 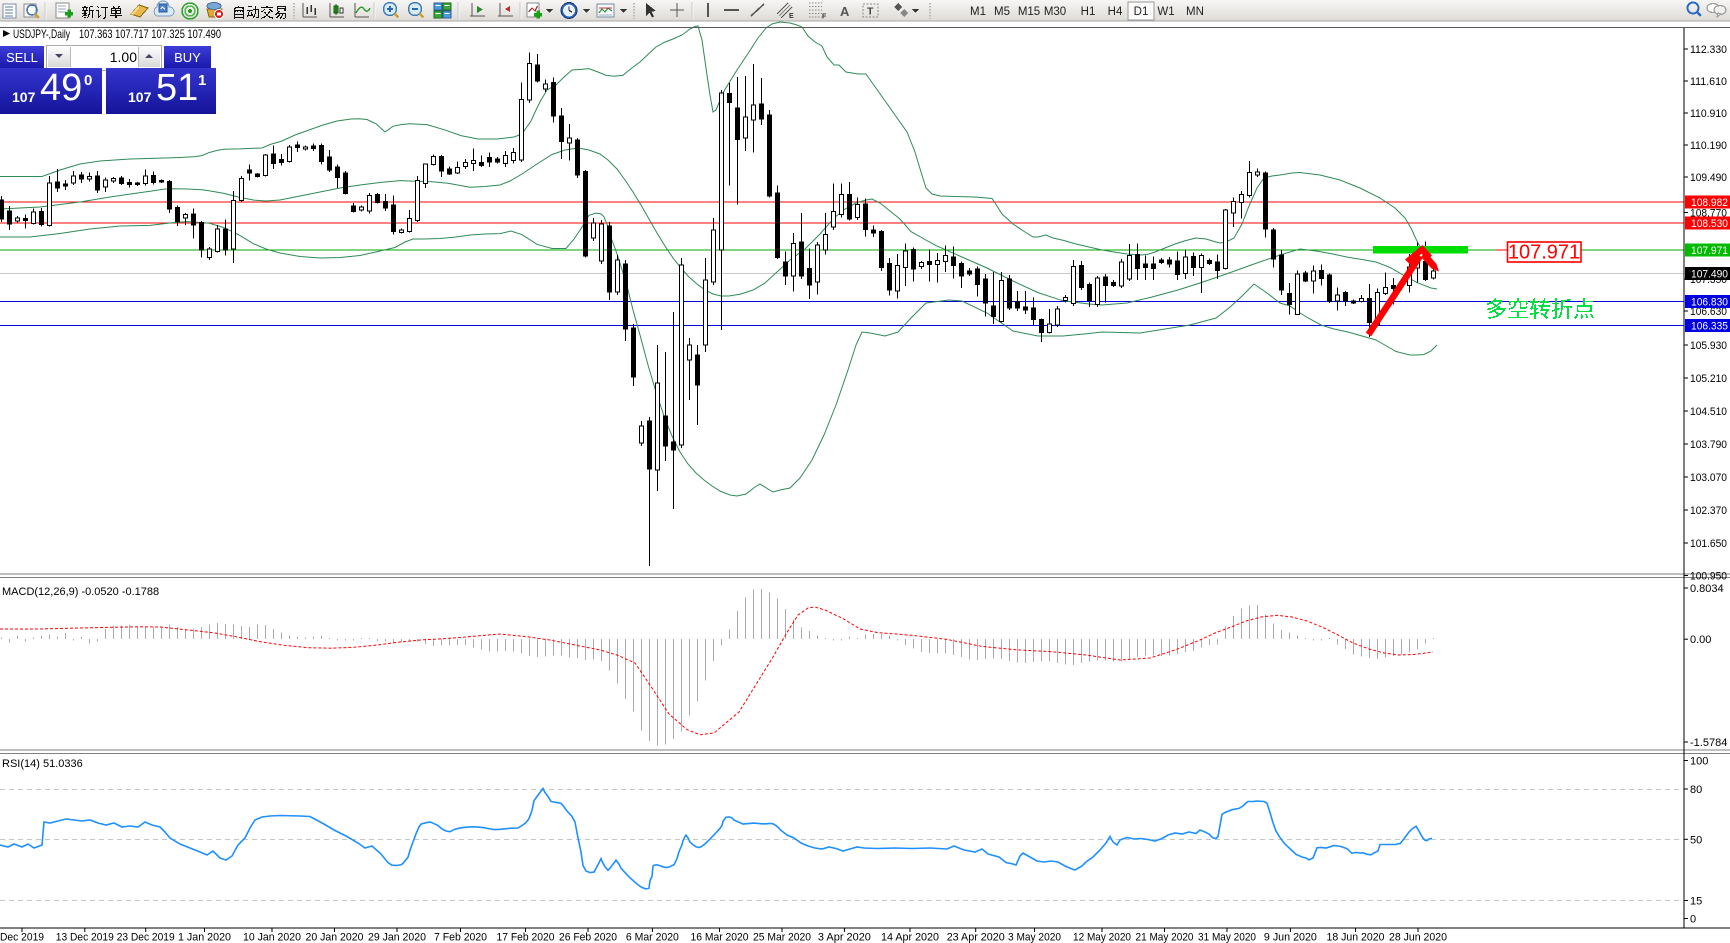 I want to click on svg-text: 3 Apr 2020, so click(x=844, y=937).